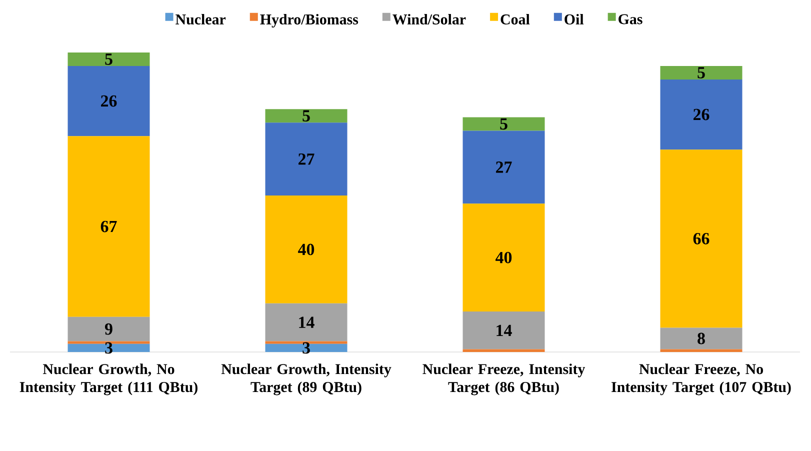  What do you see at coordinates (201, 19) in the screenshot?
I see `legend-label: Nuclear` at bounding box center [201, 19].